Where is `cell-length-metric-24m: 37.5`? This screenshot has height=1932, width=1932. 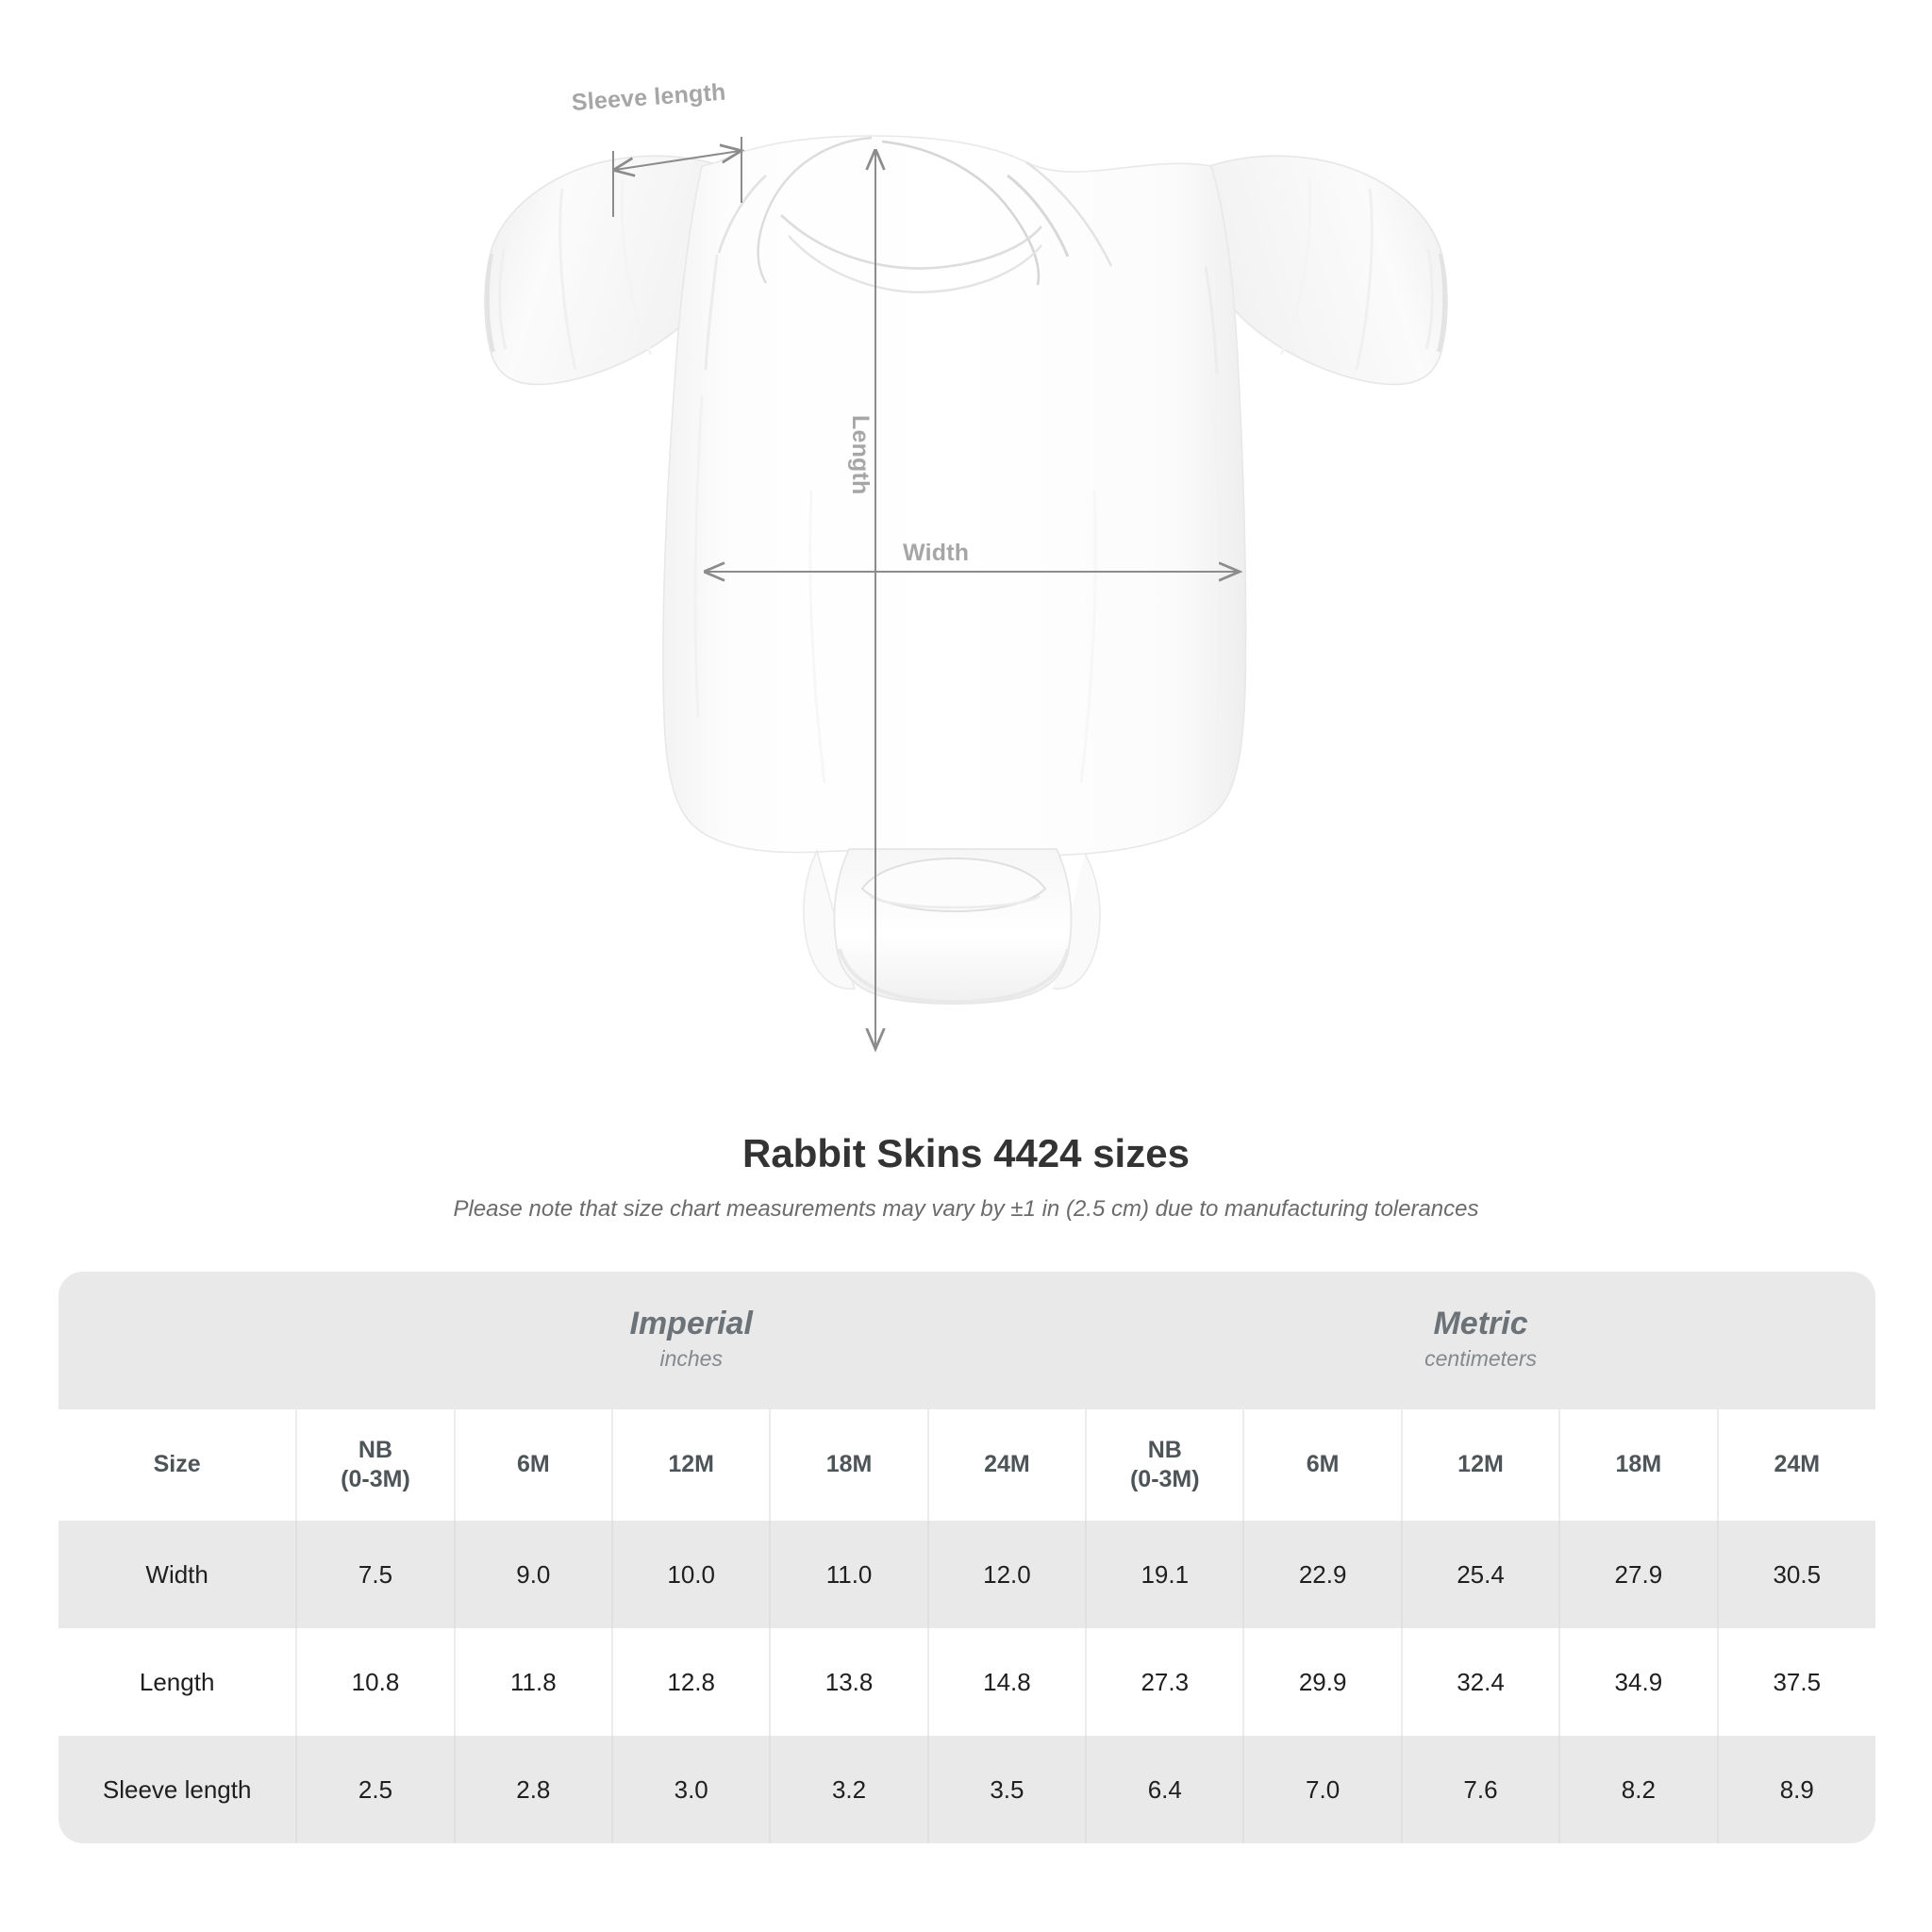
cell-length-metric-24m: 37.5 is located at coordinates (1796, 1682).